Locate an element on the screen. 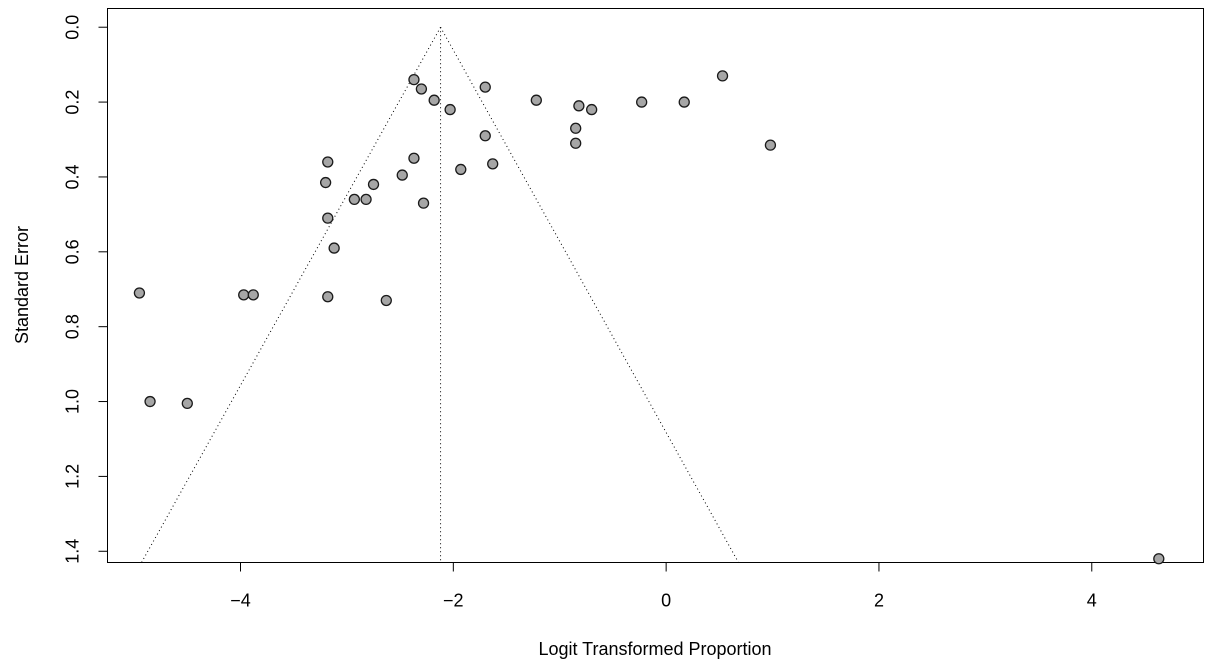  y-tick-label: 1.4 is located at coordinates (73, 551).